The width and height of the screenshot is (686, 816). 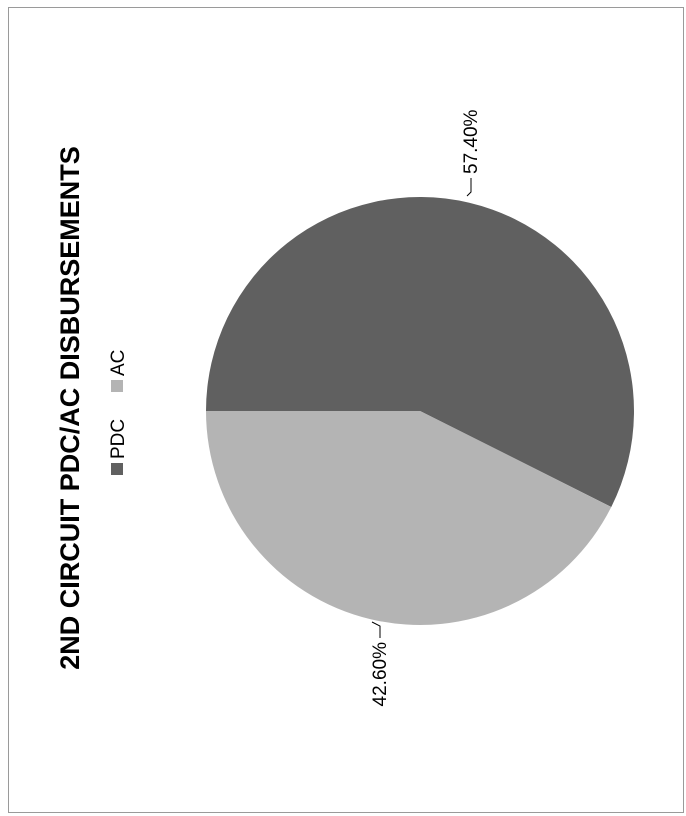 I want to click on legend-label-pdc: PDC, so click(x=118, y=439).